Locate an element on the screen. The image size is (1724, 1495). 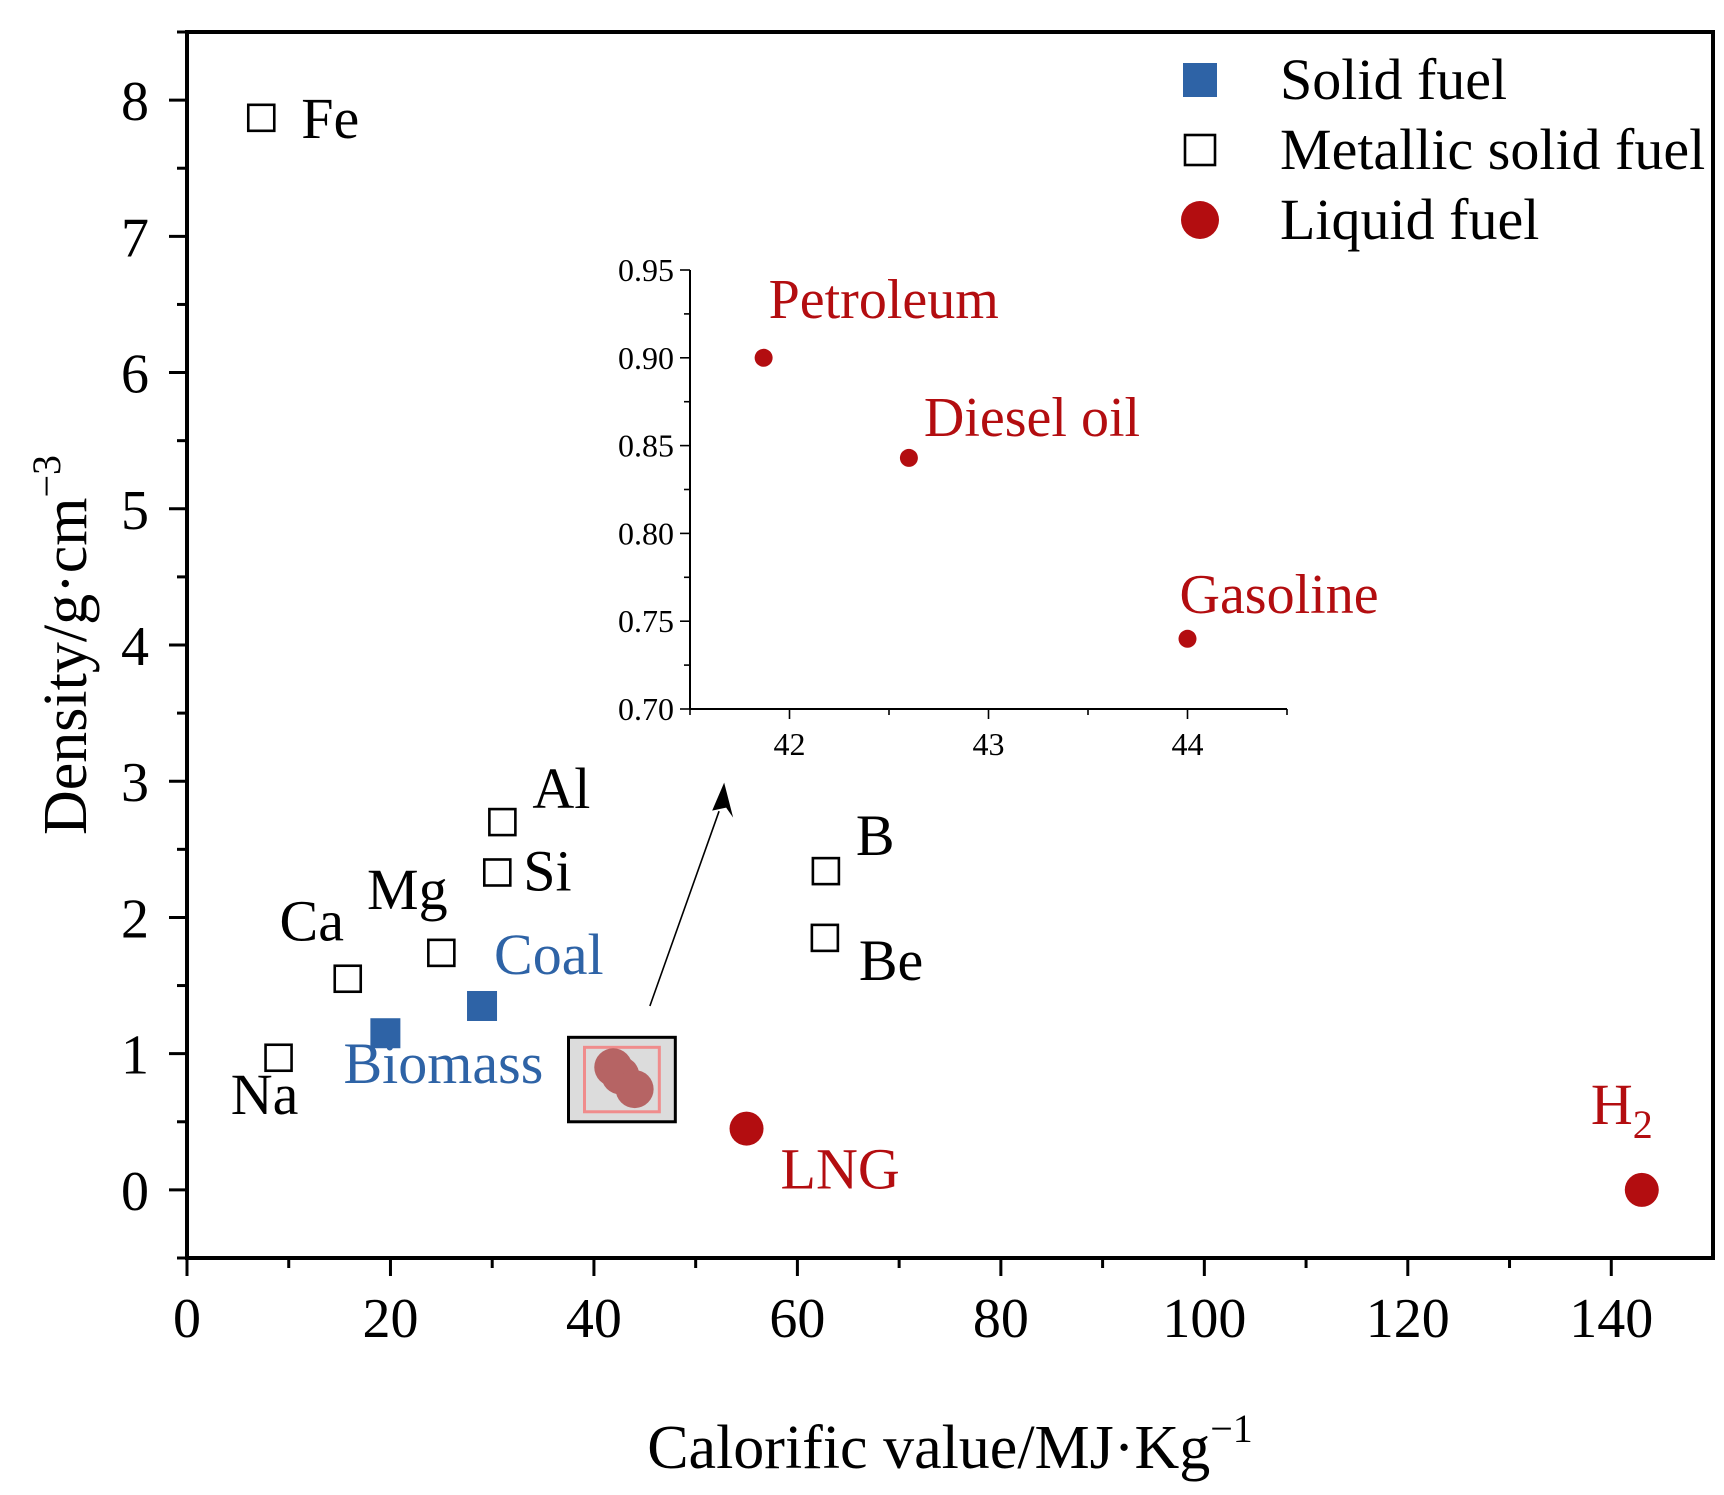
y-tick-label: 0 is located at coordinates (135, 1192).